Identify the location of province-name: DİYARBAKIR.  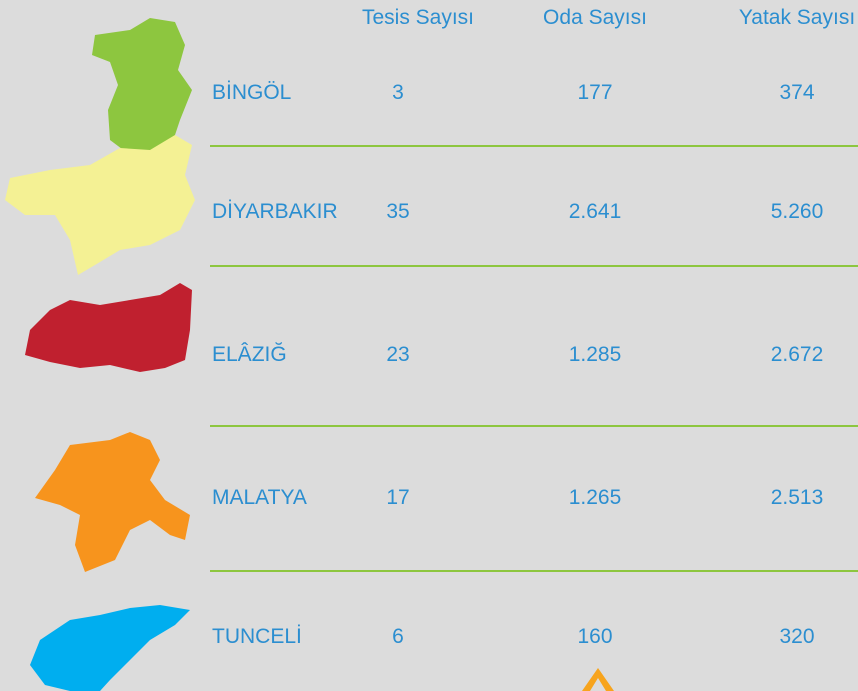
(275, 211).